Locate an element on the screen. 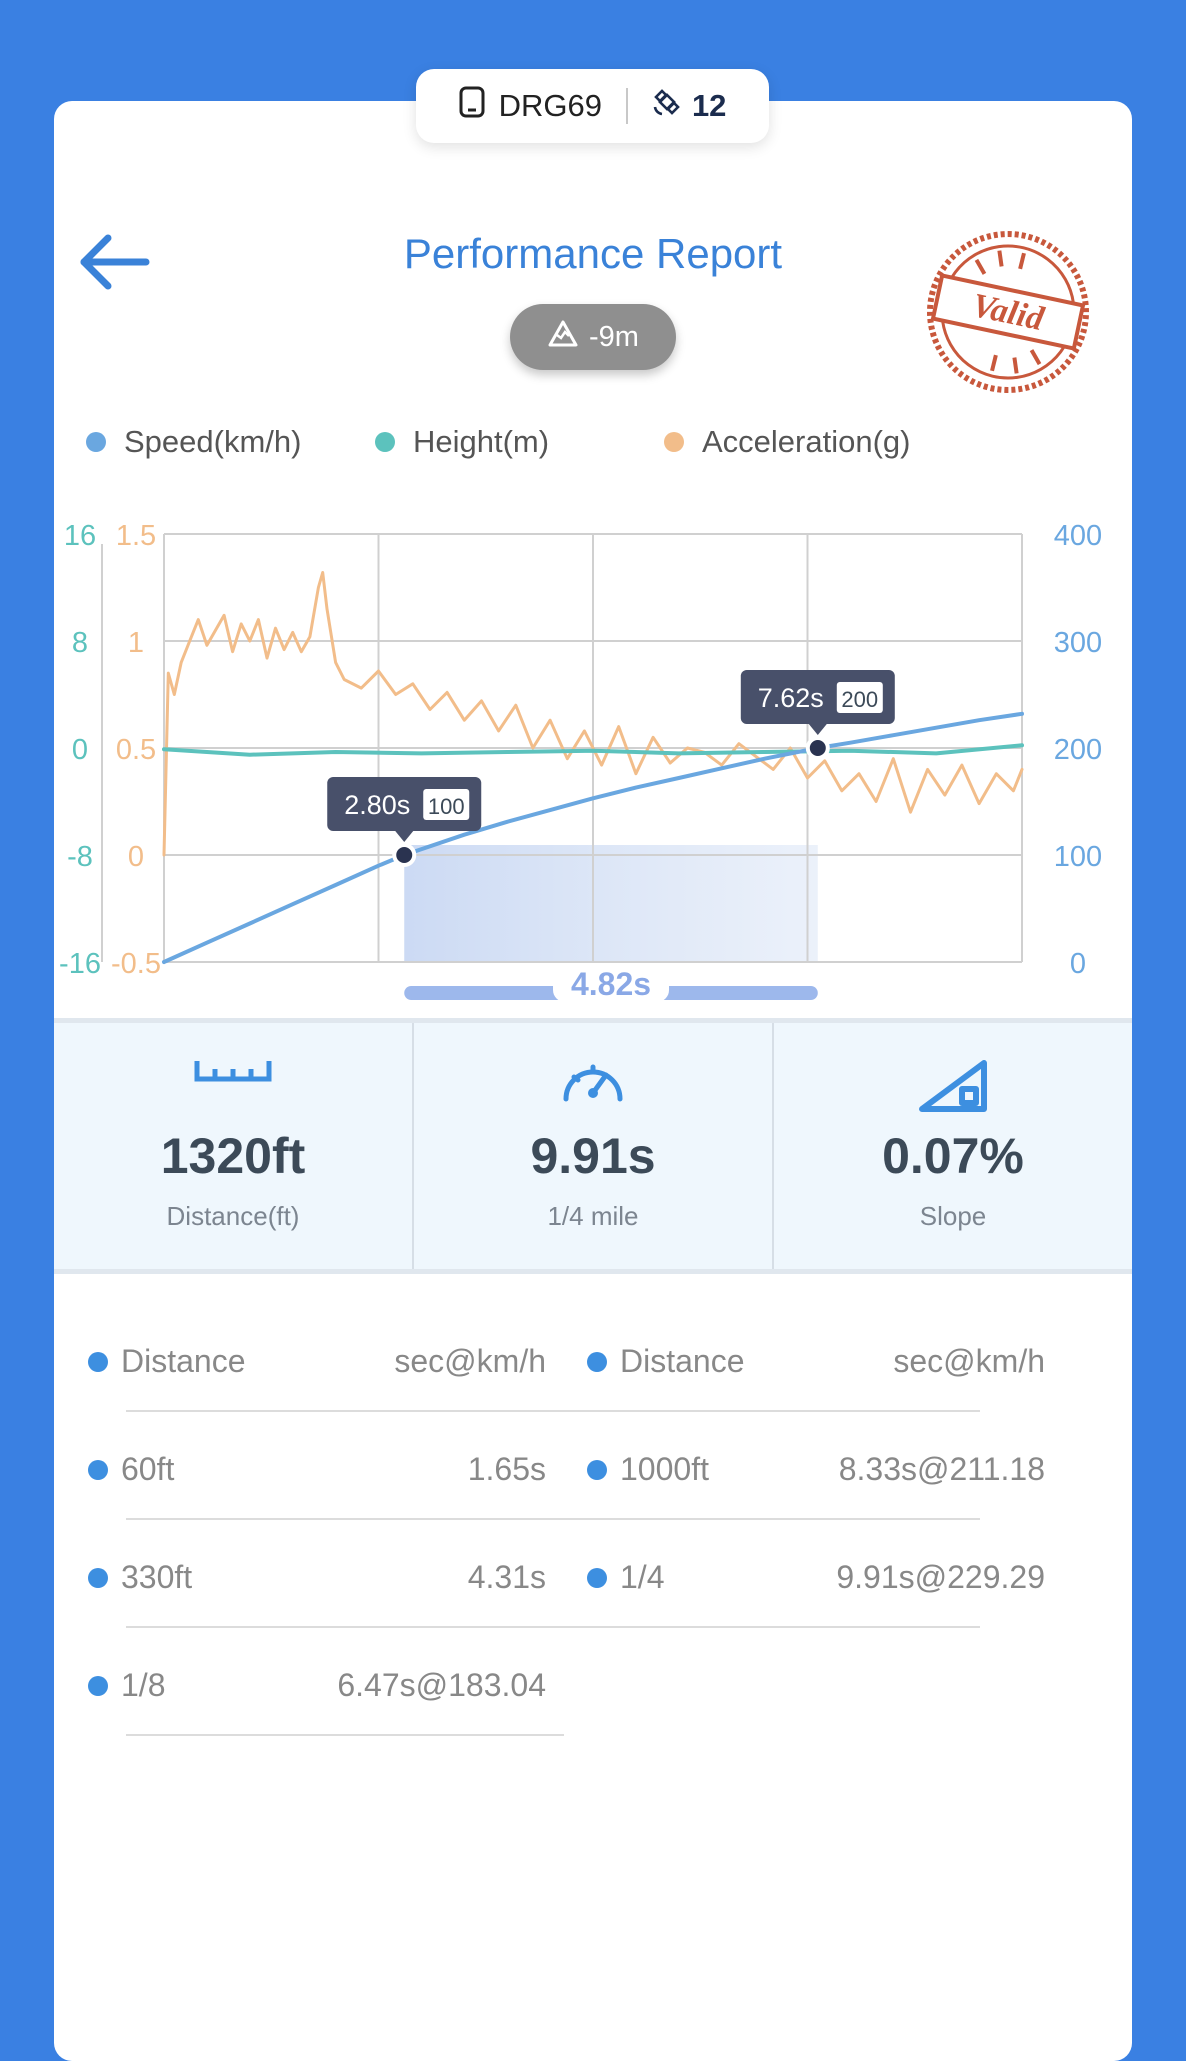 The image size is (1186, 2061). legend-dot-acceleration is located at coordinates (674, 442).